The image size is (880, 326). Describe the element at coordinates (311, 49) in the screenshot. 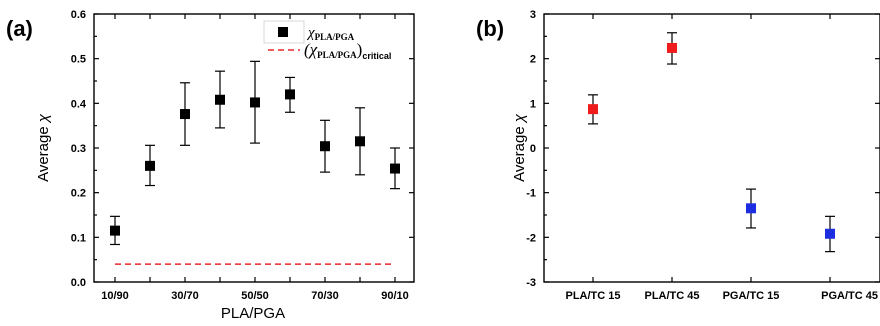

I see `legend-critical-symbol: (χ` at that location.